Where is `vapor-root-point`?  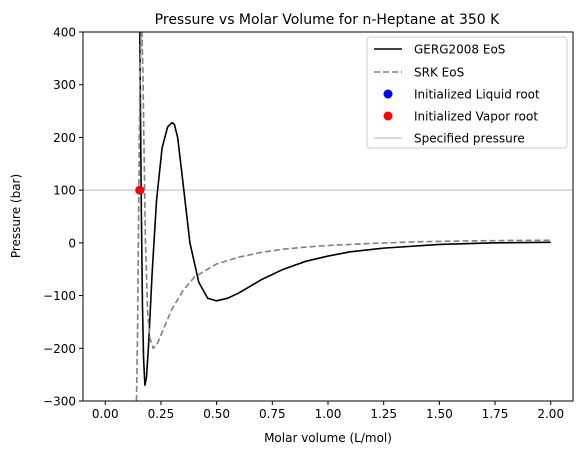
vapor-root-point is located at coordinates (140, 190).